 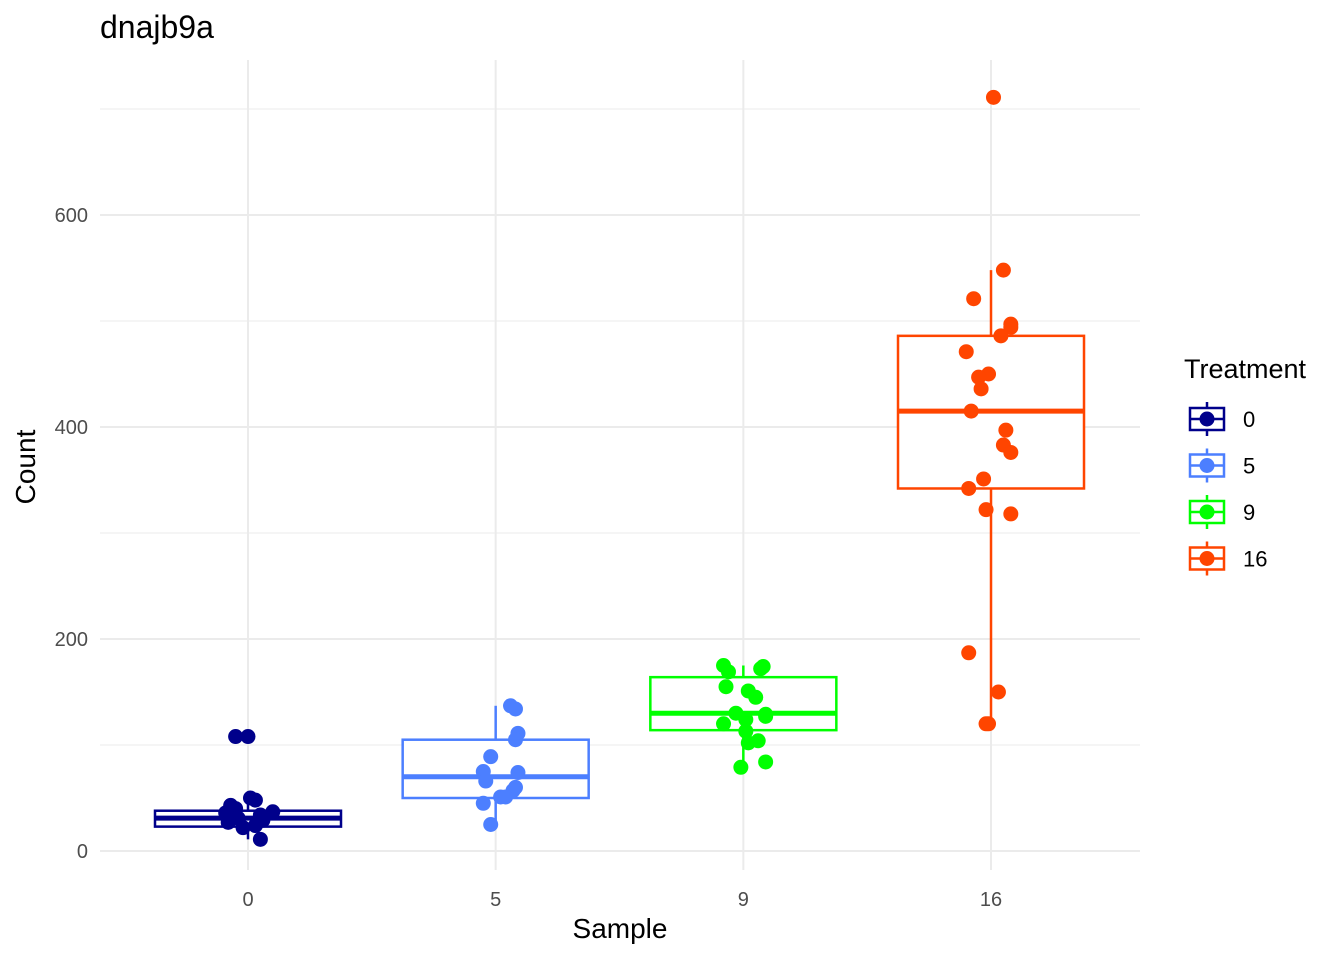 I want to click on x-axis-label: Sample, so click(x=620, y=928).